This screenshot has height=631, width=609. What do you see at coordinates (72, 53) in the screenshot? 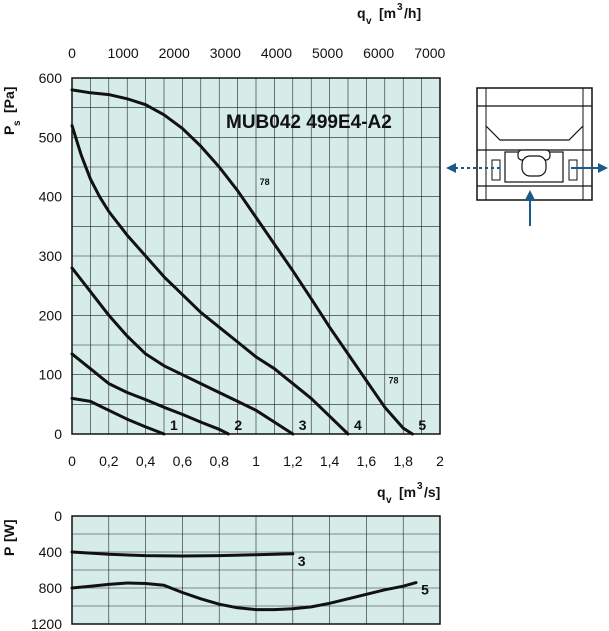
I see `top-x-tick-label: 0` at bounding box center [72, 53].